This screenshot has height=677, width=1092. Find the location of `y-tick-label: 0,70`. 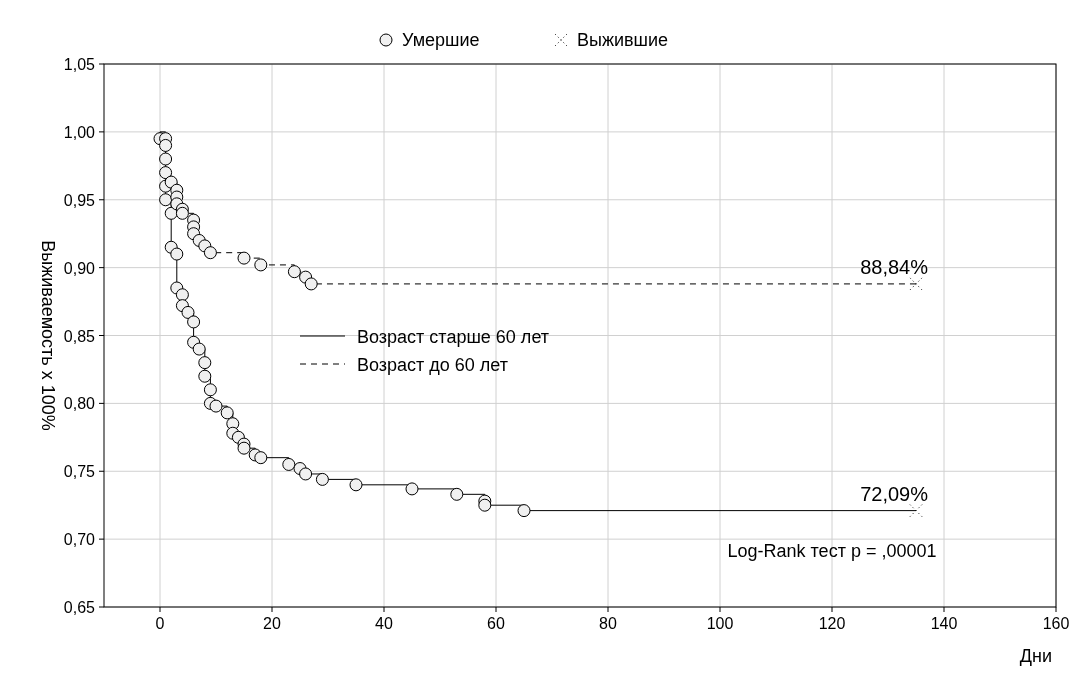

y-tick-label: 0,70 is located at coordinates (79, 540).